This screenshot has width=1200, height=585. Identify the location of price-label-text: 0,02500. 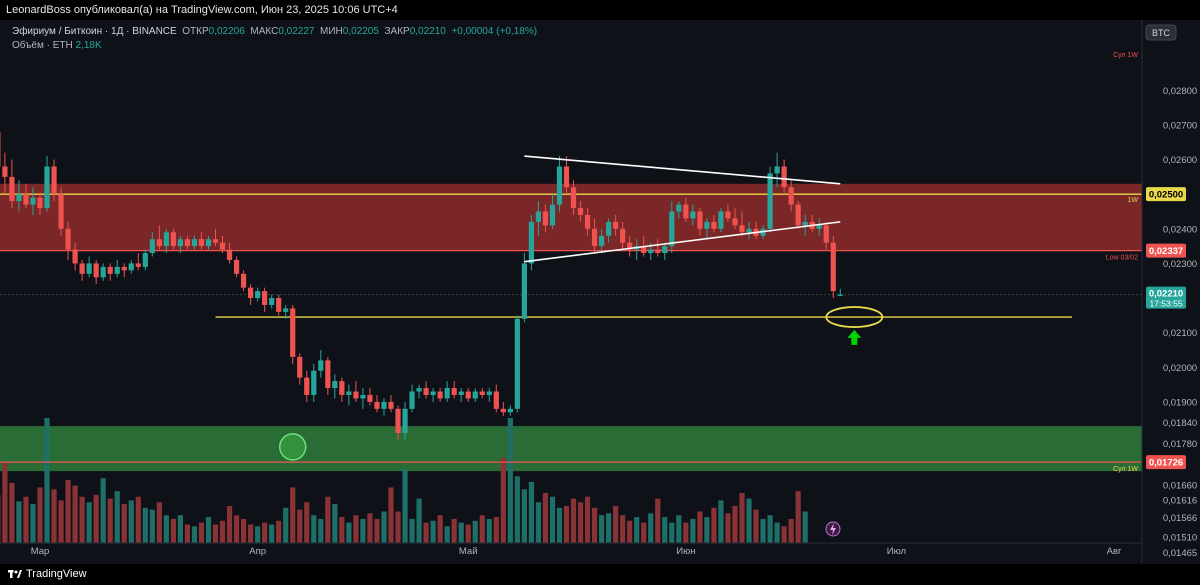
(1166, 195).